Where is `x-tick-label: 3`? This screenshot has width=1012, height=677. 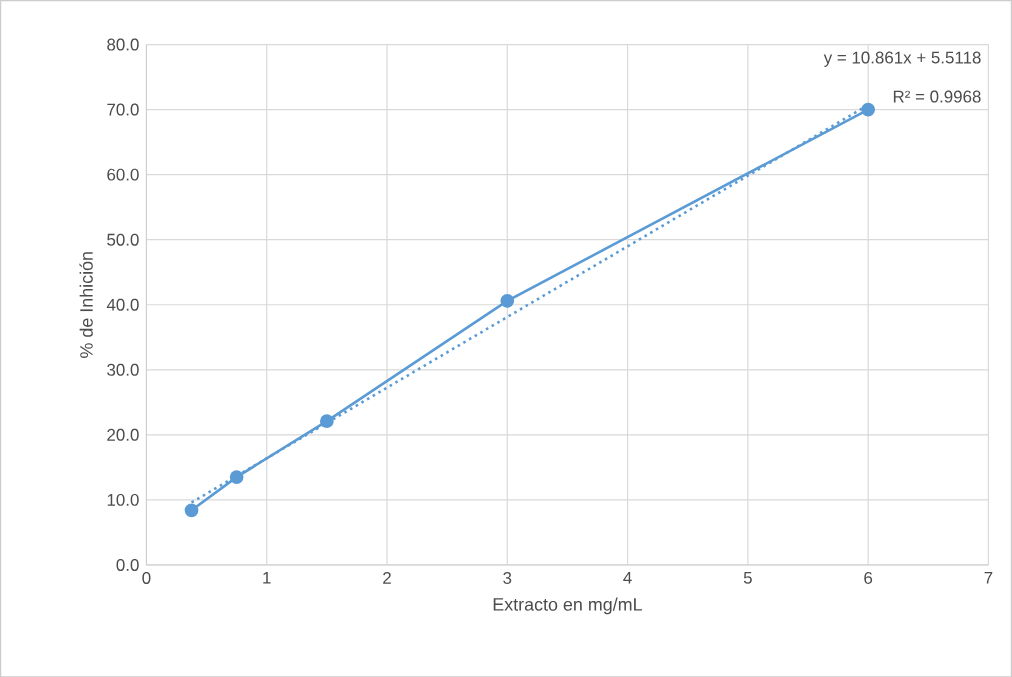
x-tick-label: 3 is located at coordinates (507, 577).